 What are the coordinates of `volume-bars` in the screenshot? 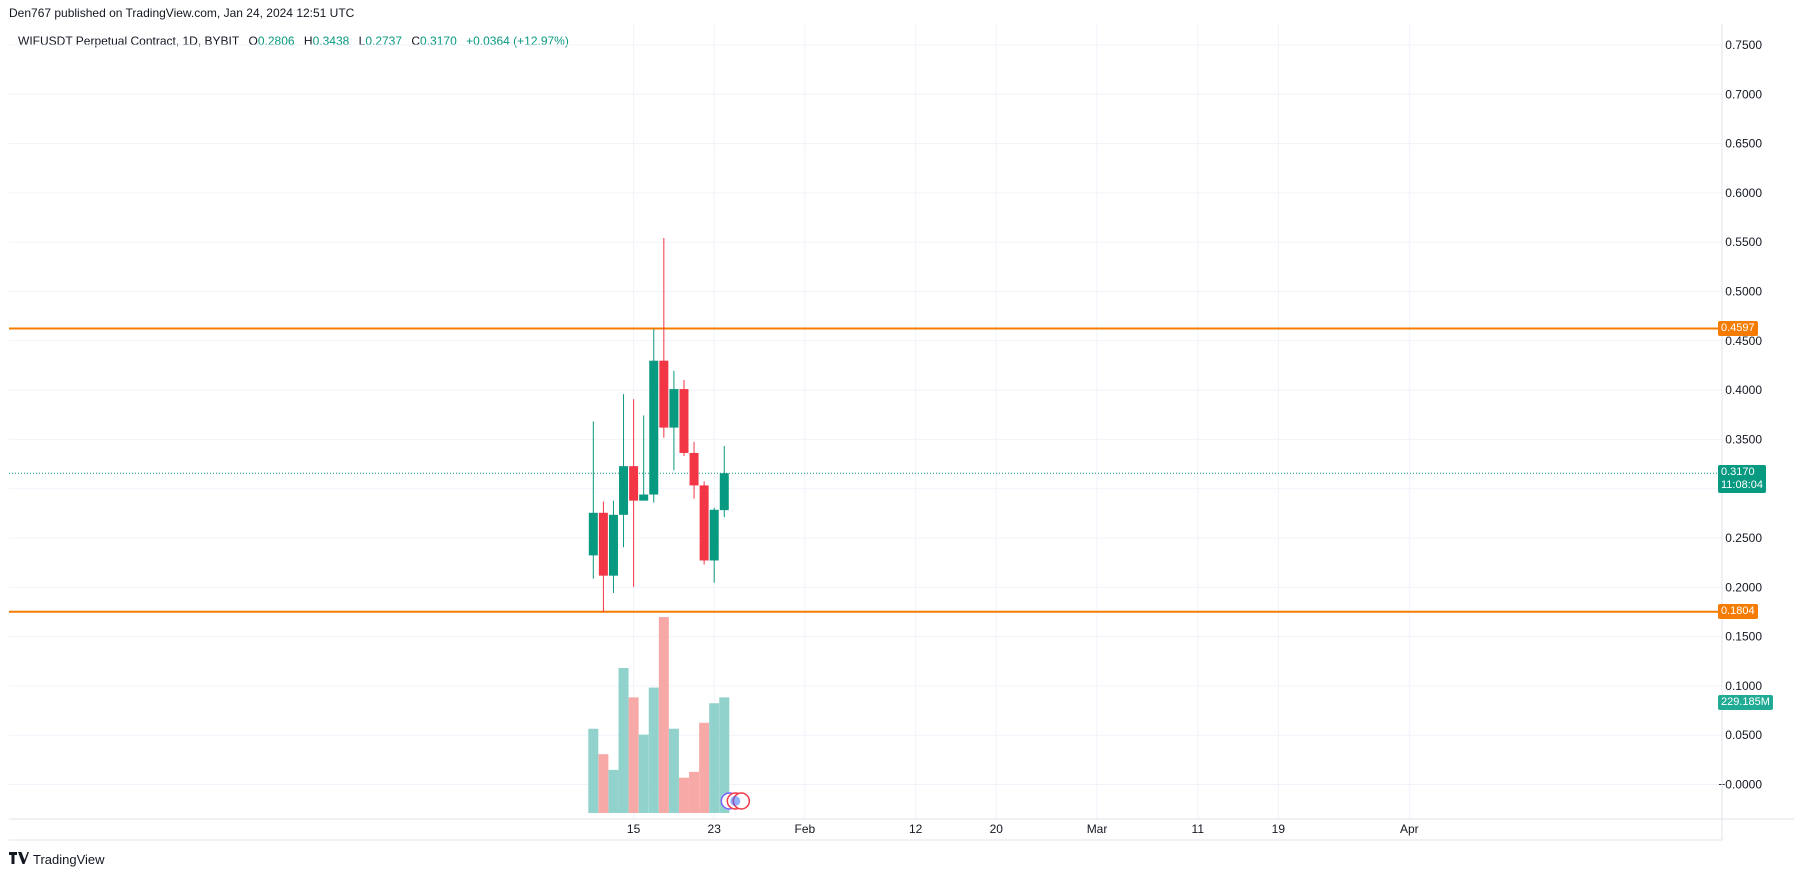 It's located at (659, 715).